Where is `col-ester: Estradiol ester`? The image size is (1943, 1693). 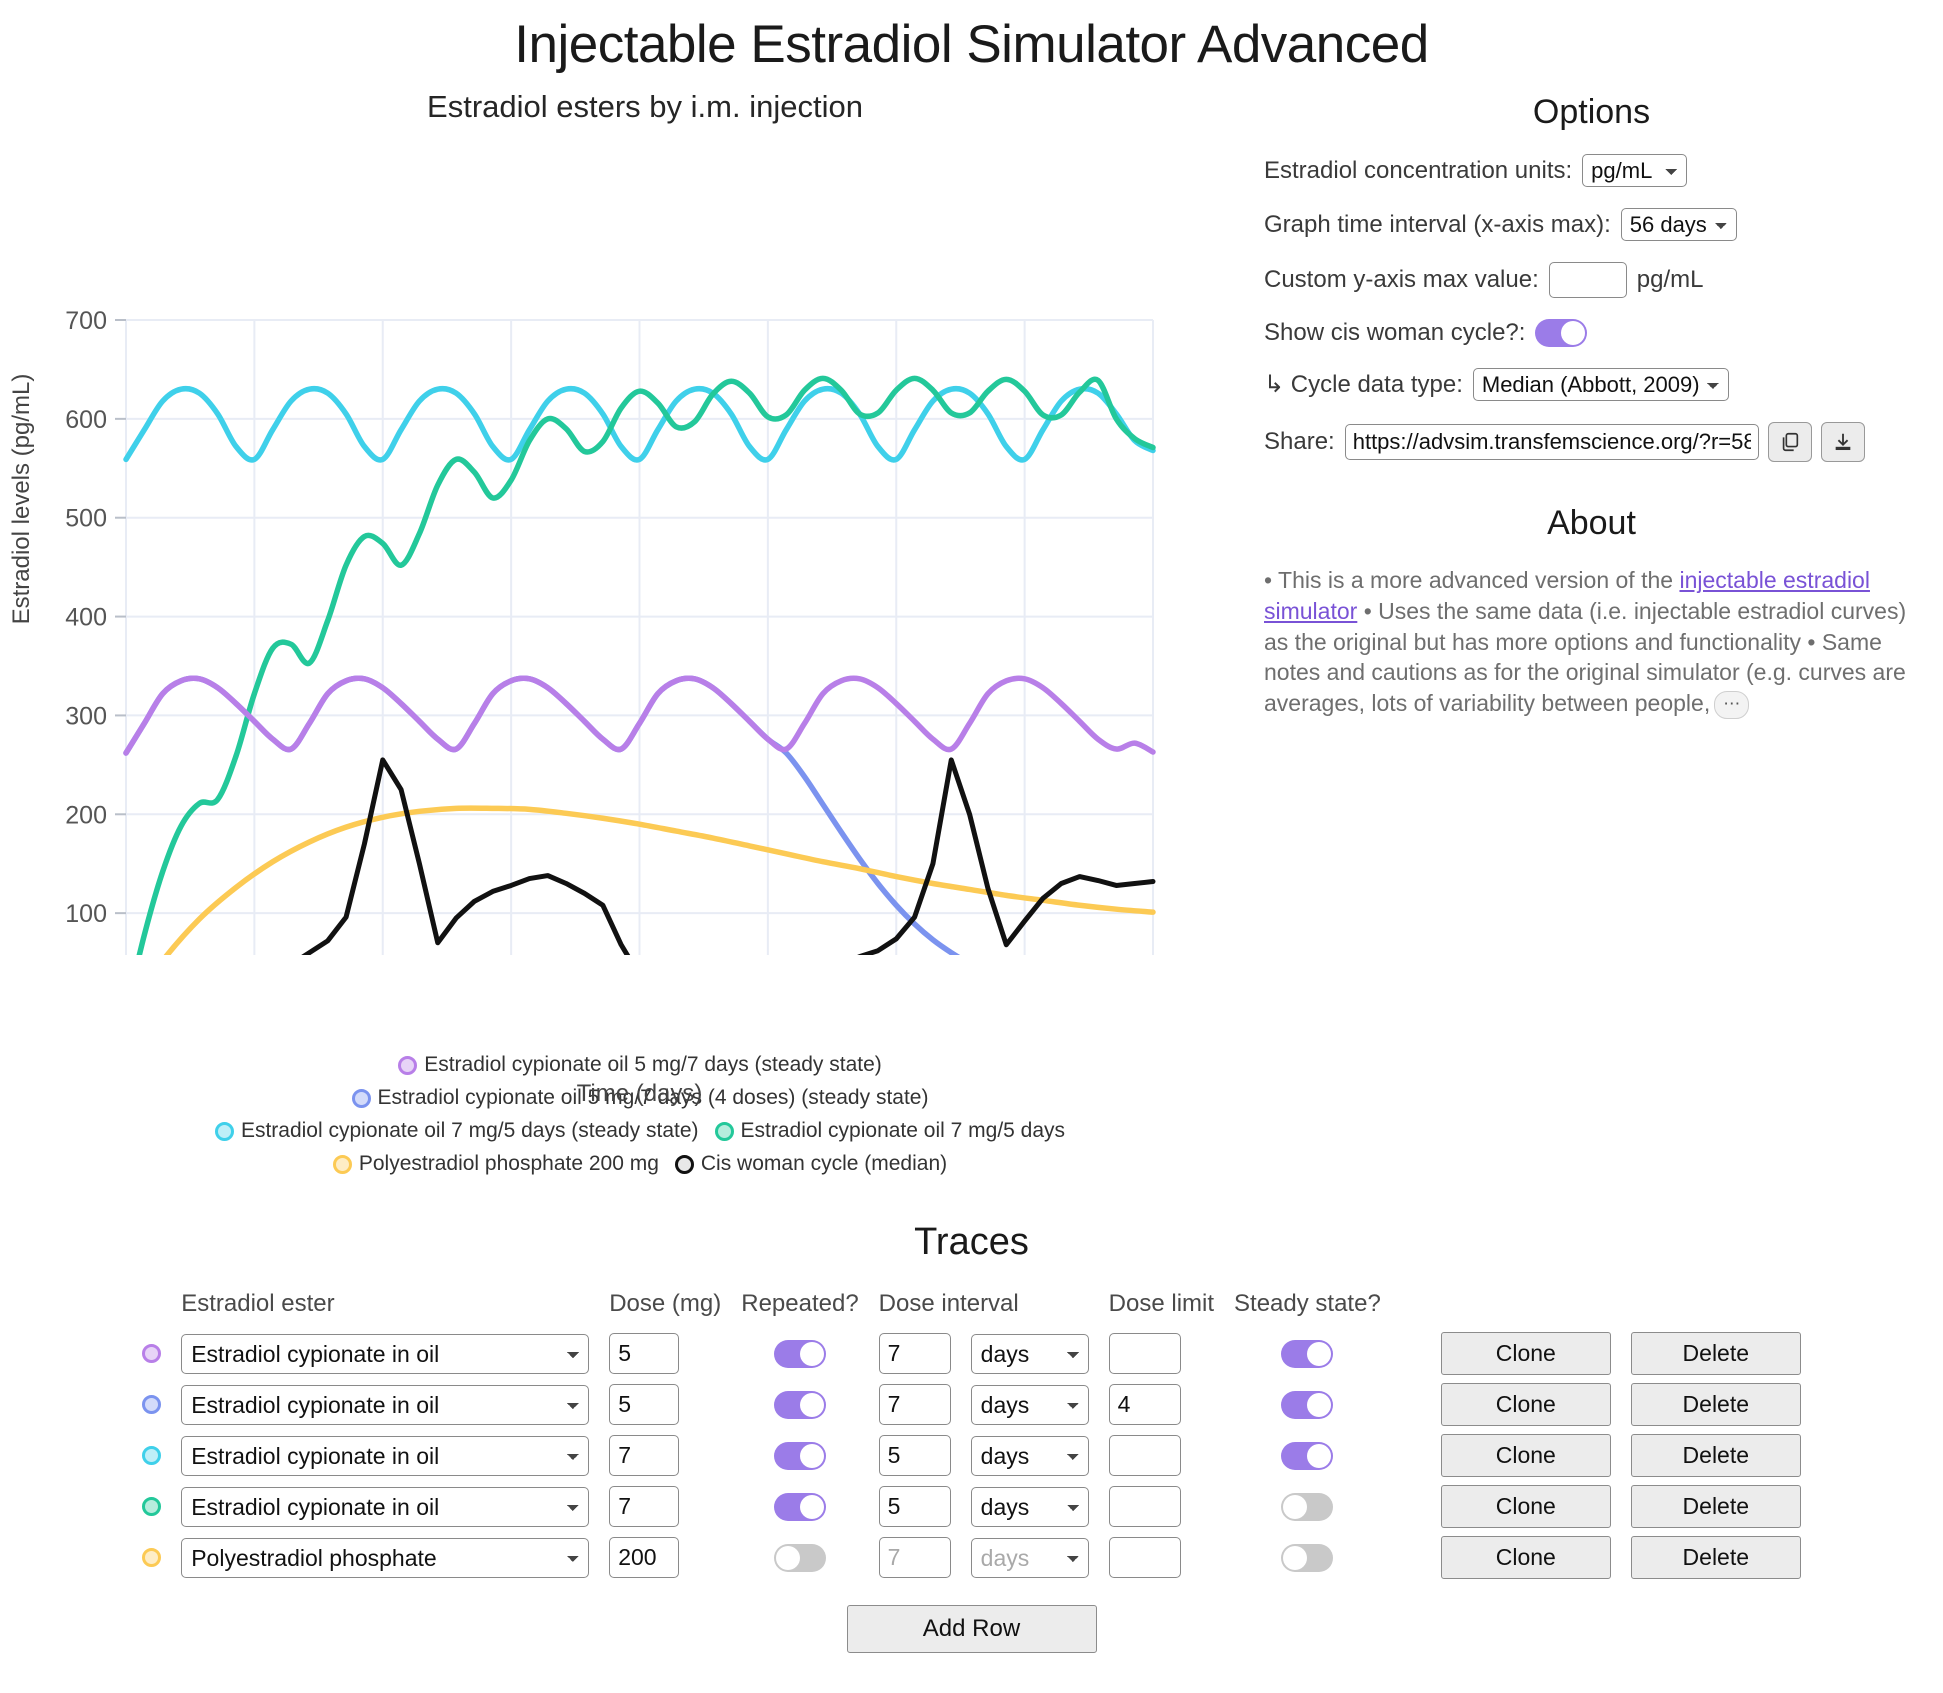
col-ester: Estradiol ester is located at coordinates (258, 1303).